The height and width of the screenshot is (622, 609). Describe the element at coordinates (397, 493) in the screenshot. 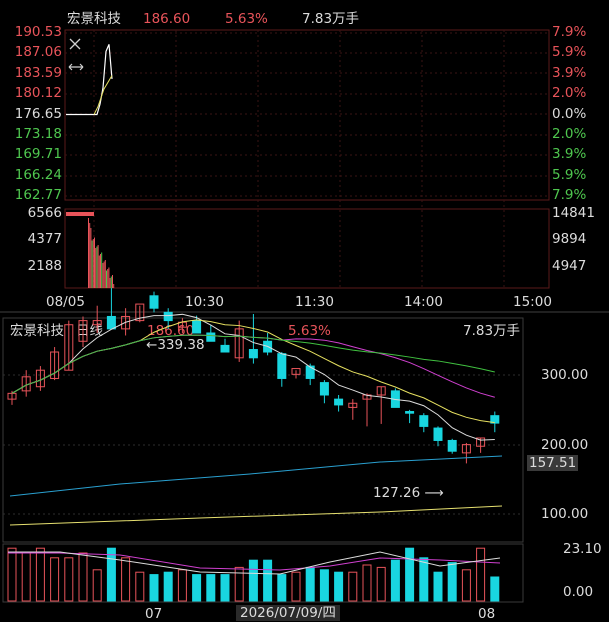

I see `low-marker-value: 127.26` at that location.